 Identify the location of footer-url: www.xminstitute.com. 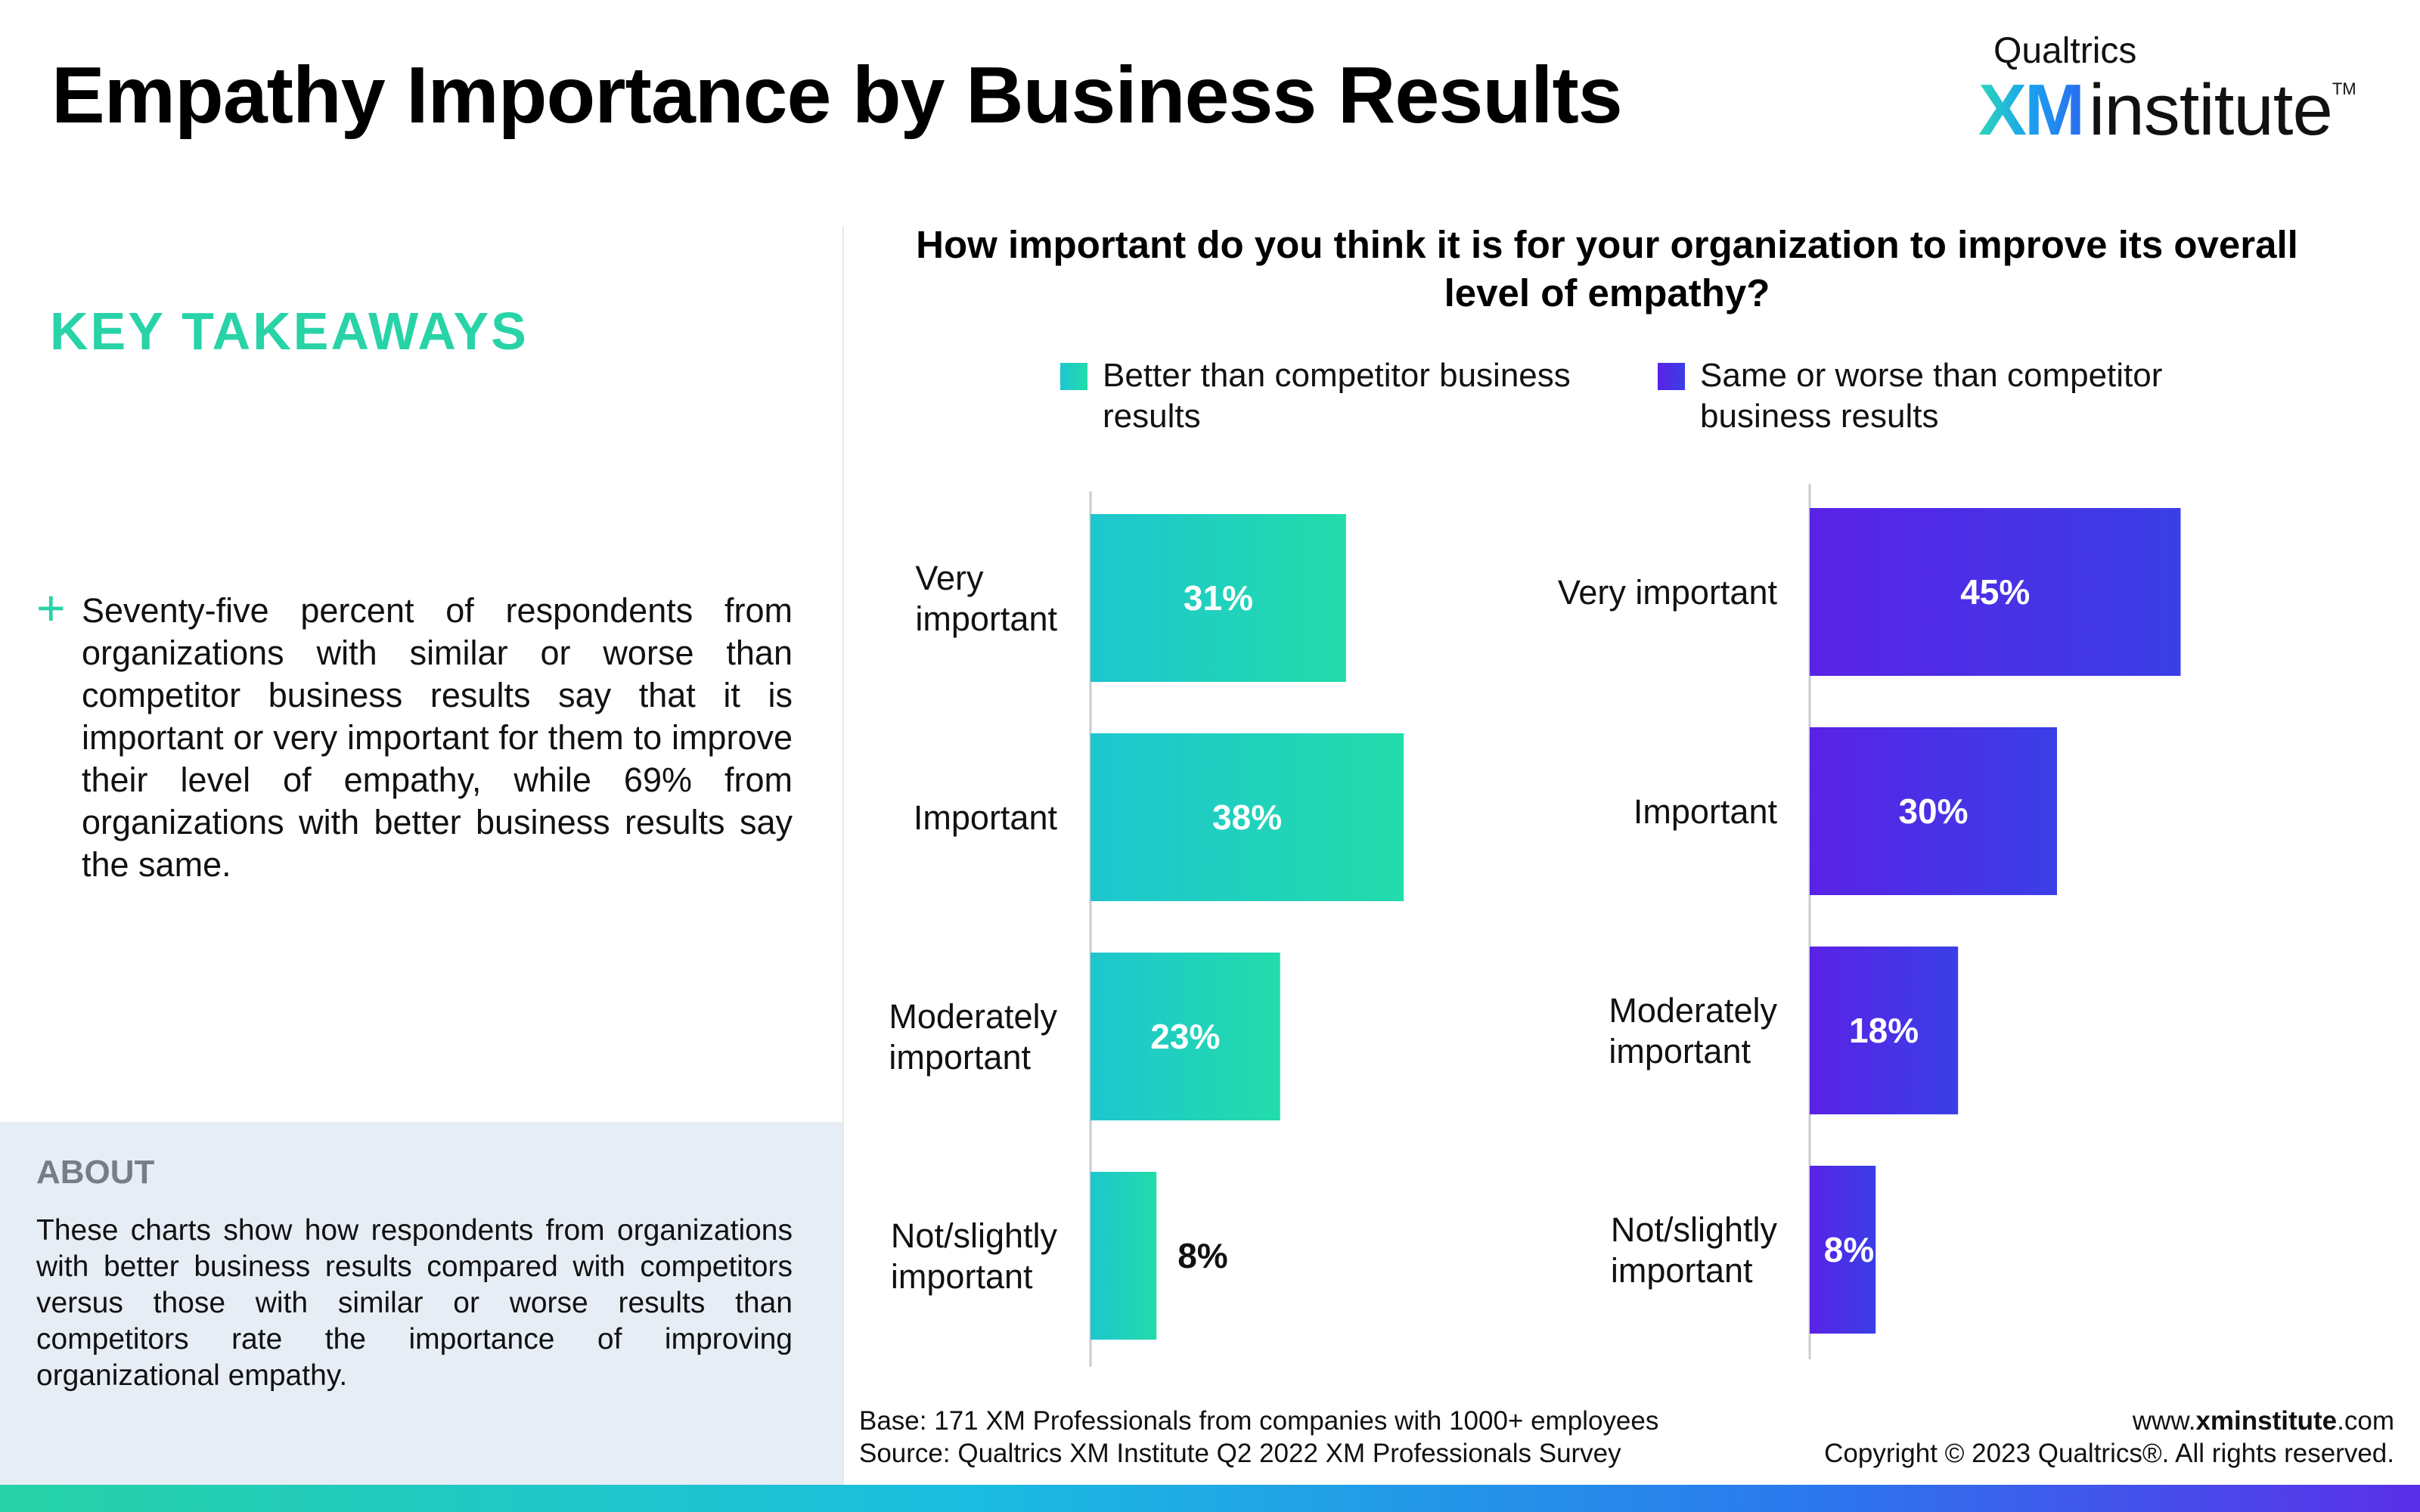
(2263, 1421).